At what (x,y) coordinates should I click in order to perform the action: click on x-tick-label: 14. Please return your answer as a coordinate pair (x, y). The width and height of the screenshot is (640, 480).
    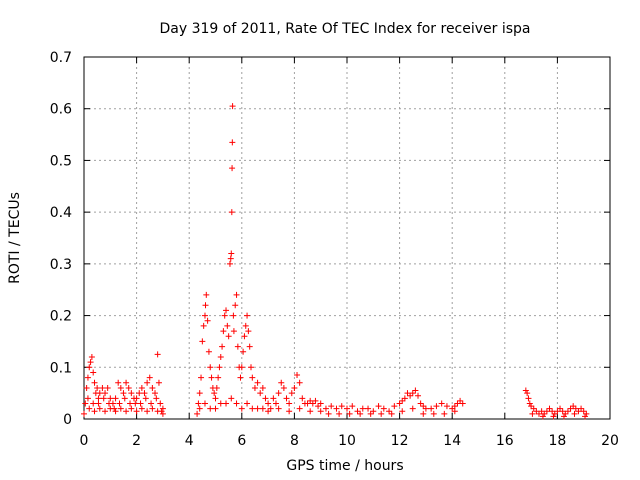
    Looking at the image, I should click on (452, 441).